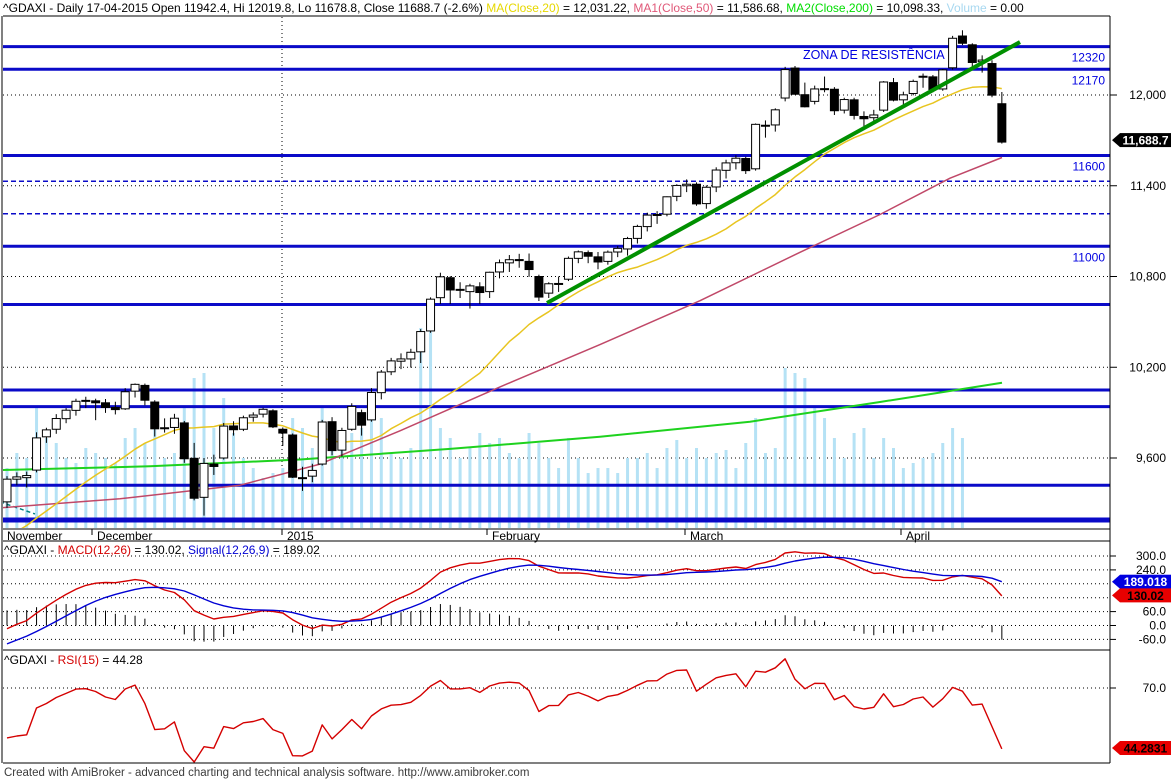 This screenshot has width=1171, height=781. I want to click on legend-ma200-label: MA2(Close,200), so click(829, 8).